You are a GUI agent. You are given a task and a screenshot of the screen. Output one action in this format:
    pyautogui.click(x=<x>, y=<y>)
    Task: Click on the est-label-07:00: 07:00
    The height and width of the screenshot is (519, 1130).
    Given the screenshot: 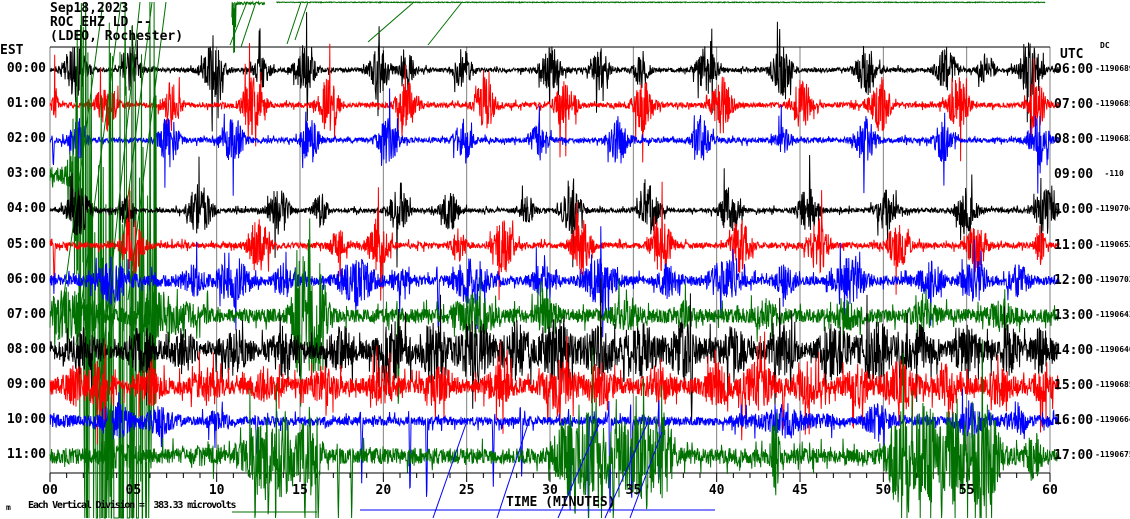 What is the action you would take?
    pyautogui.click(x=26, y=314)
    